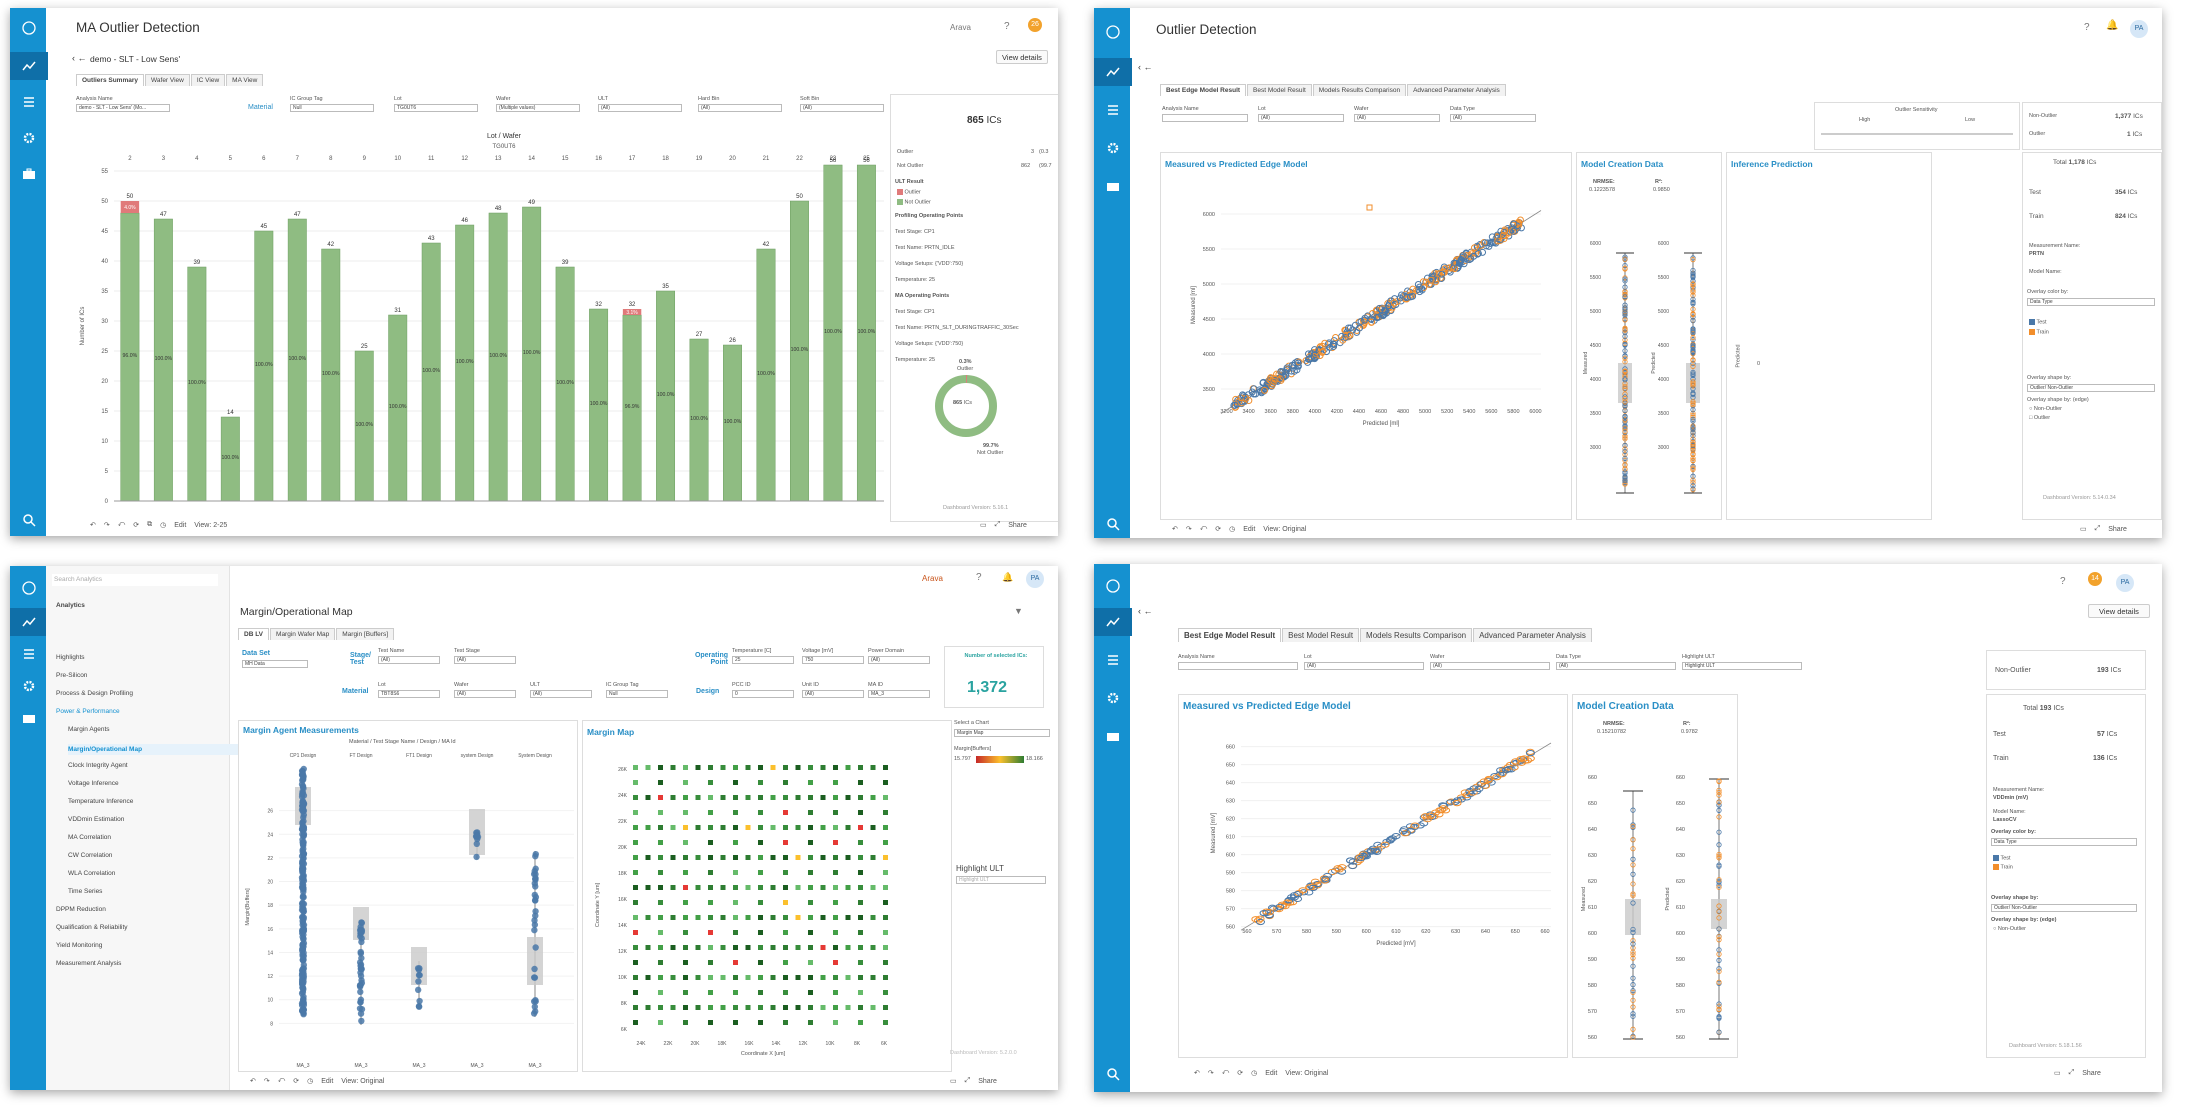 The height and width of the screenshot is (1120, 2190). I want to click on view-button: View: 2-25, so click(211, 525).